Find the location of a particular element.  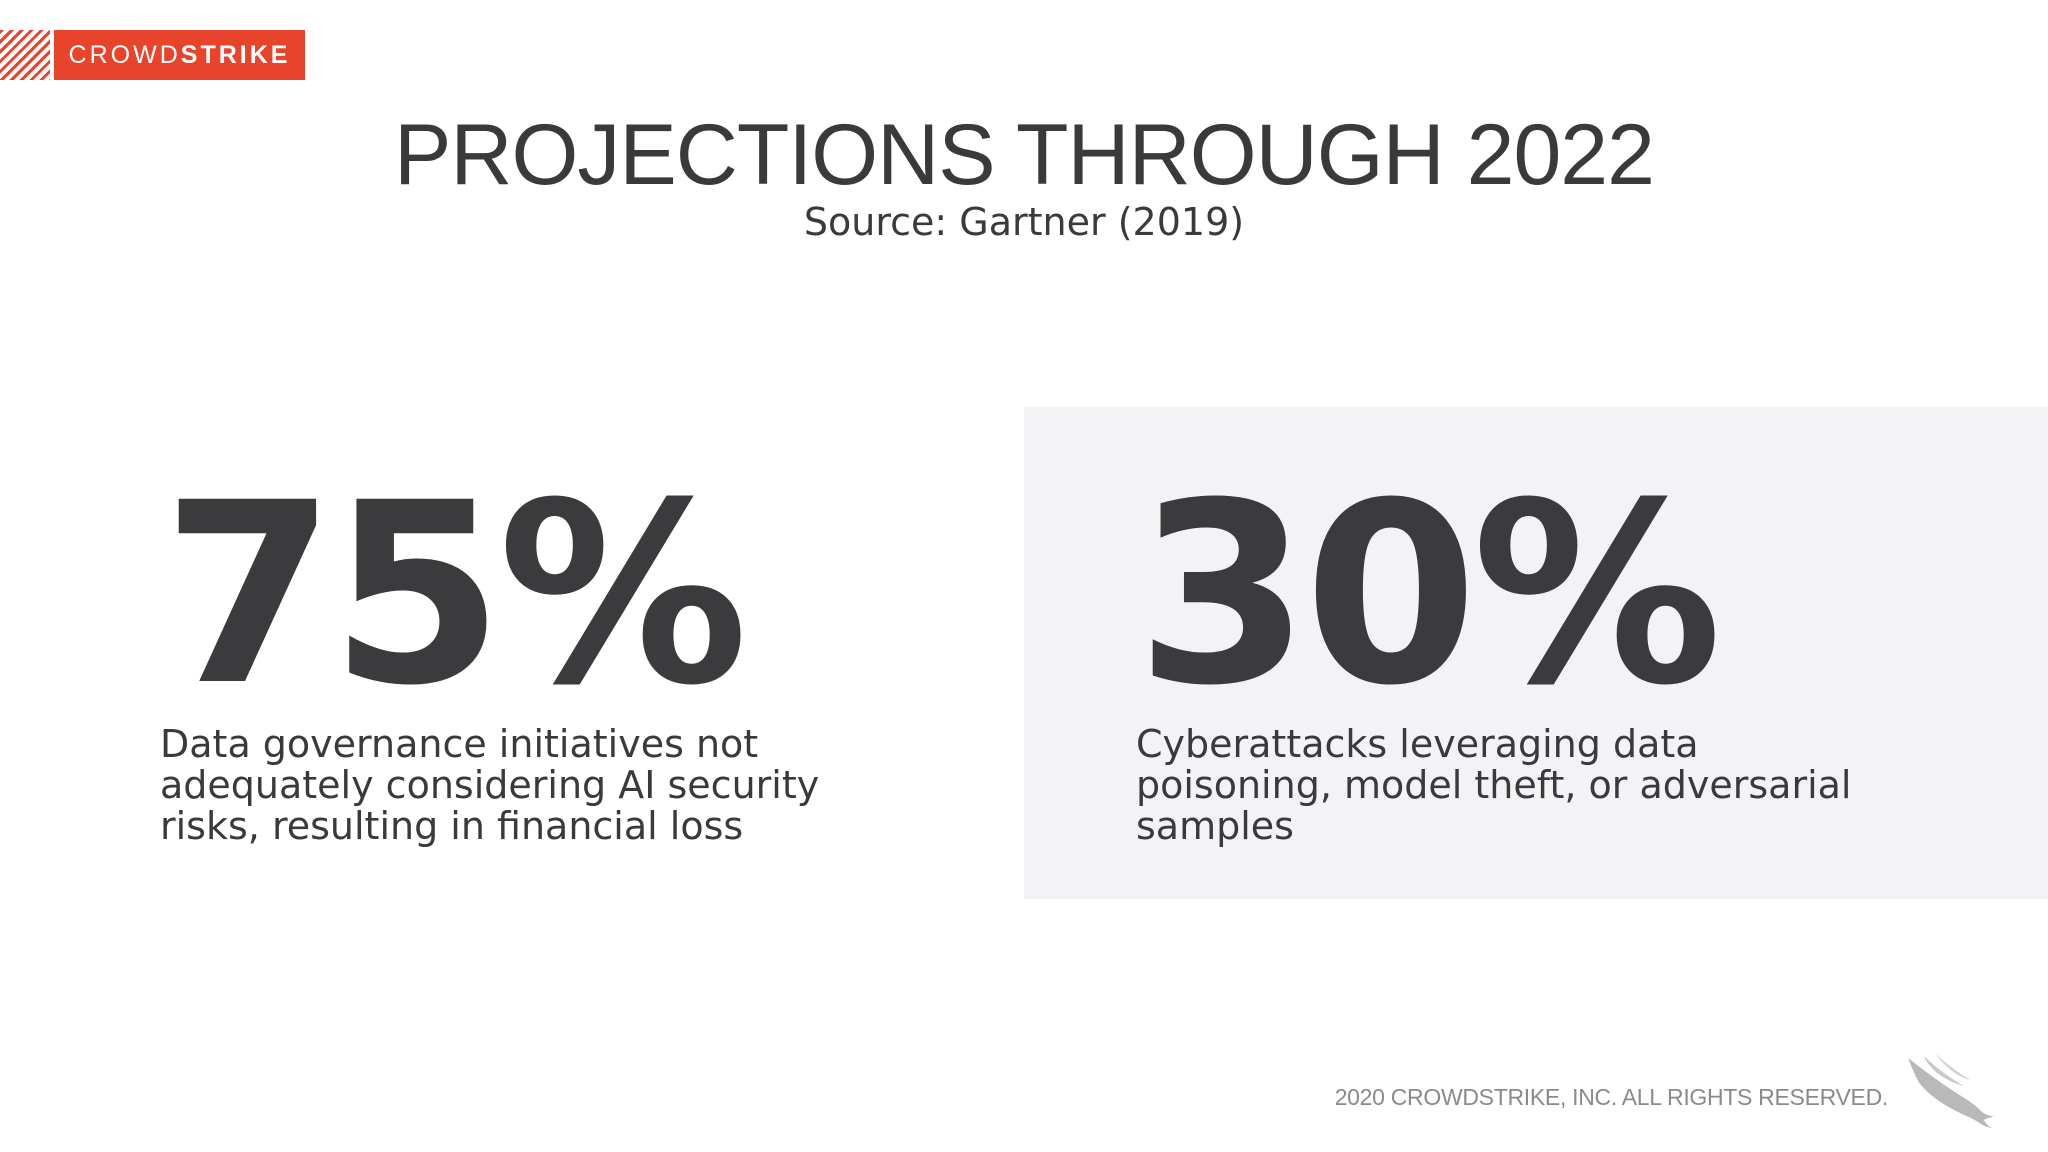

slide-subtitle: Source: Gartner (2019) is located at coordinates (1024, 222).